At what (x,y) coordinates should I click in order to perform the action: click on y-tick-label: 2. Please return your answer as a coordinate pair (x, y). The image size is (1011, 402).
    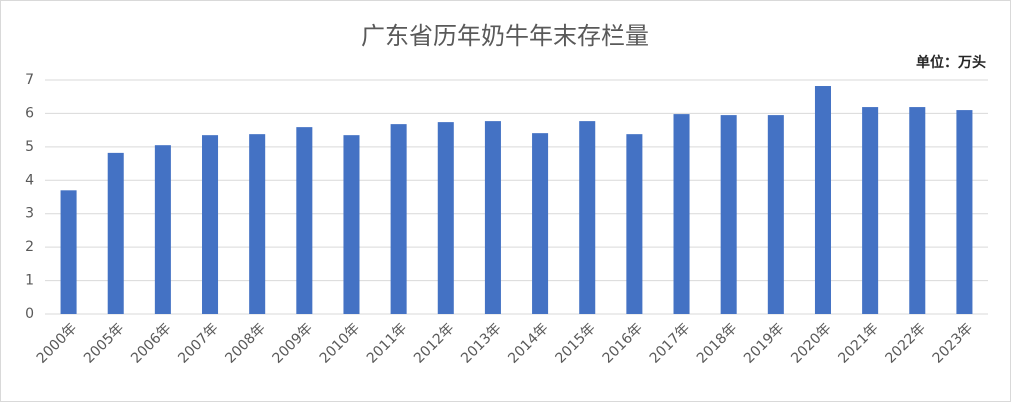
    Looking at the image, I should click on (29, 247).